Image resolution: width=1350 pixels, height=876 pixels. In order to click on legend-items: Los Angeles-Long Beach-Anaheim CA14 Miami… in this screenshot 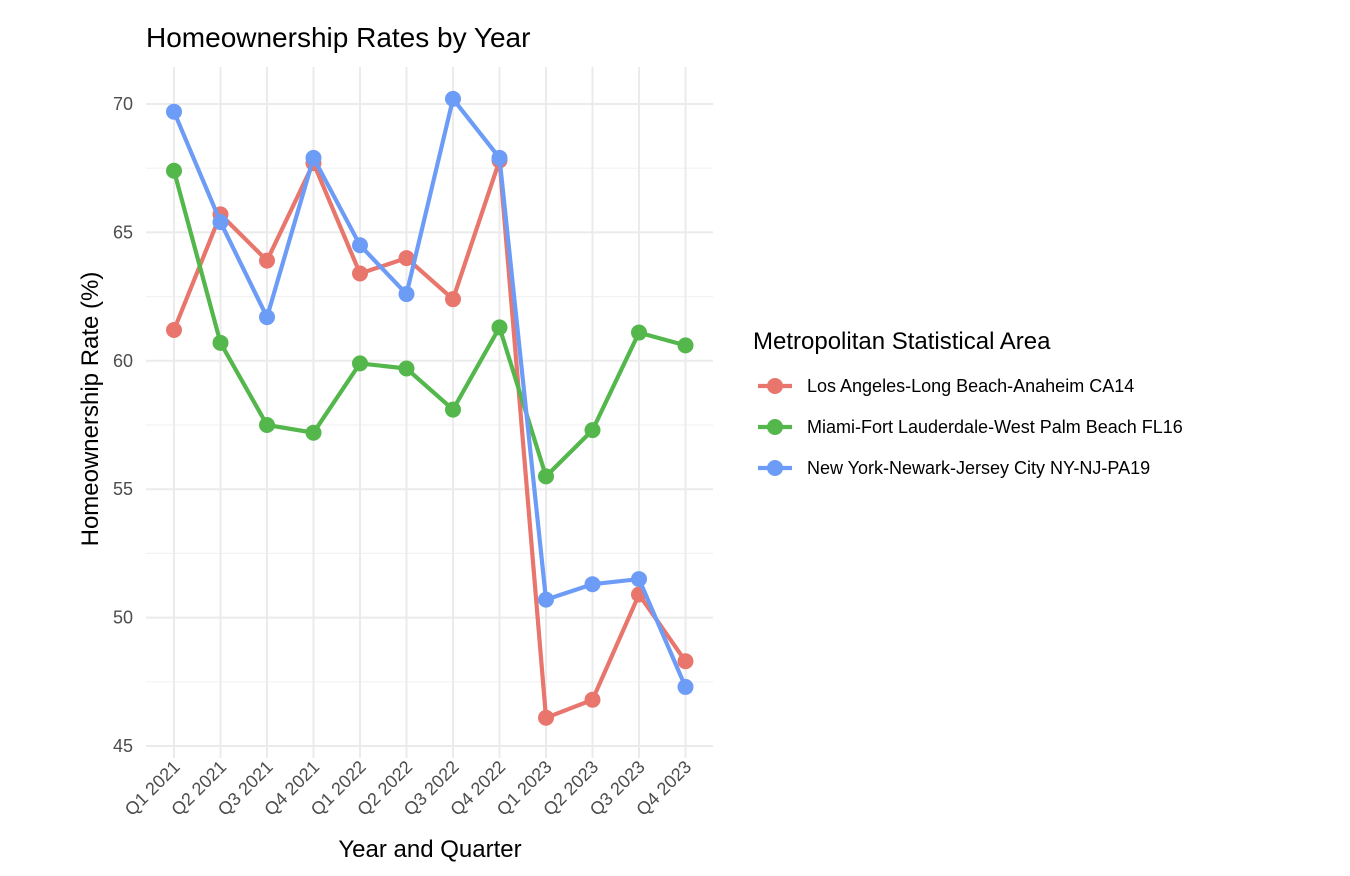, I will do `click(970, 427)`.